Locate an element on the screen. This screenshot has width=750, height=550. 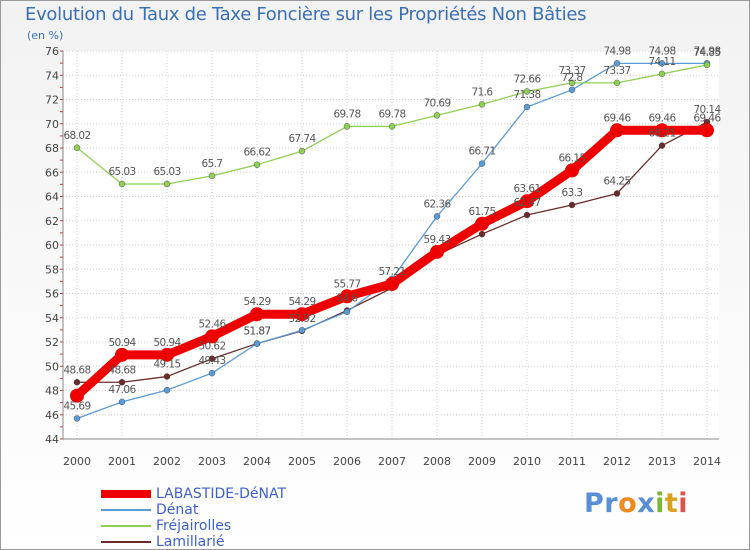
data-label: 72.8 is located at coordinates (572, 78).